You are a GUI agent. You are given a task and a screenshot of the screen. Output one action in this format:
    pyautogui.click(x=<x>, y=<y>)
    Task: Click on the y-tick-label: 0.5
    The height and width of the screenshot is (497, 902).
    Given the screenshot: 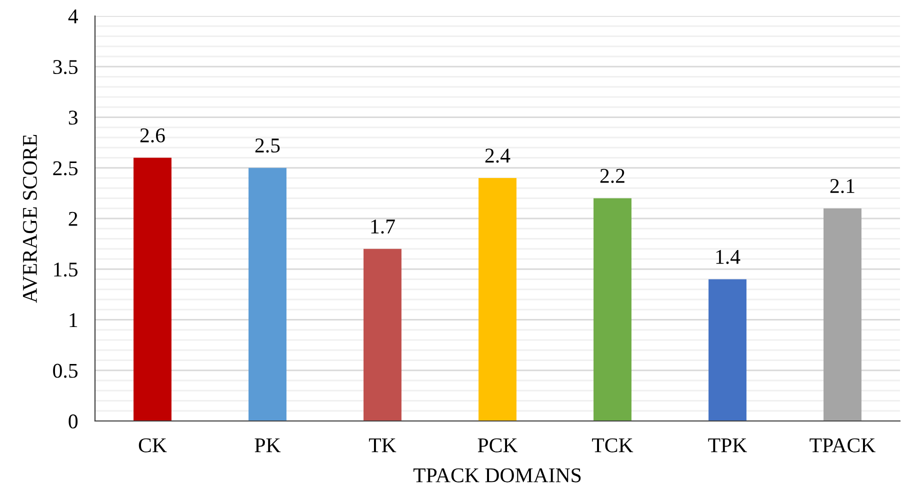 What is the action you would take?
    pyautogui.click(x=65, y=371)
    